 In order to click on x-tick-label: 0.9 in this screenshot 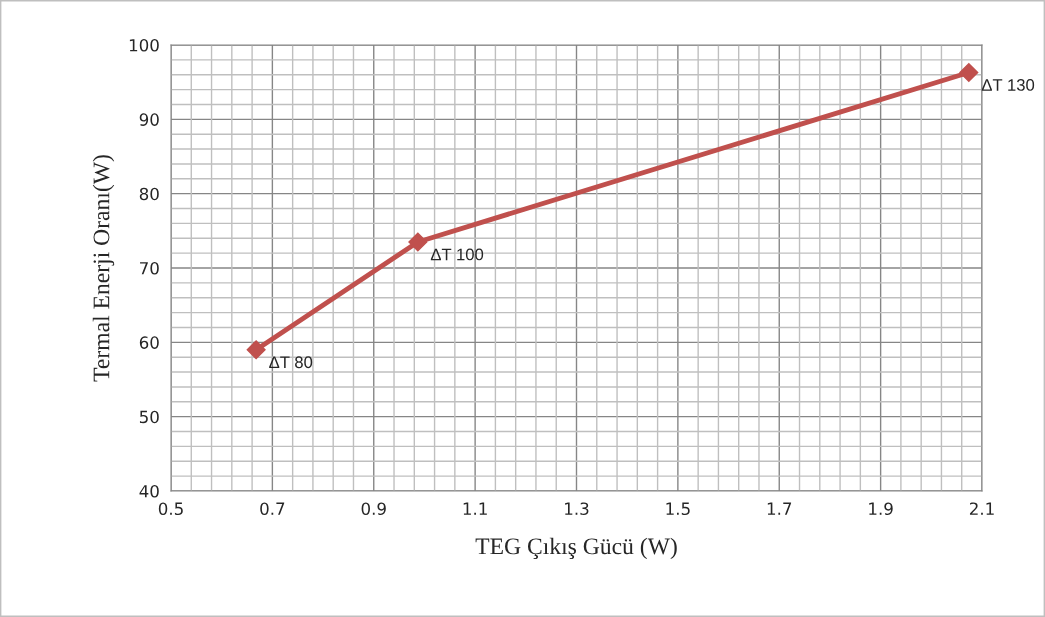, I will do `click(373, 509)`.